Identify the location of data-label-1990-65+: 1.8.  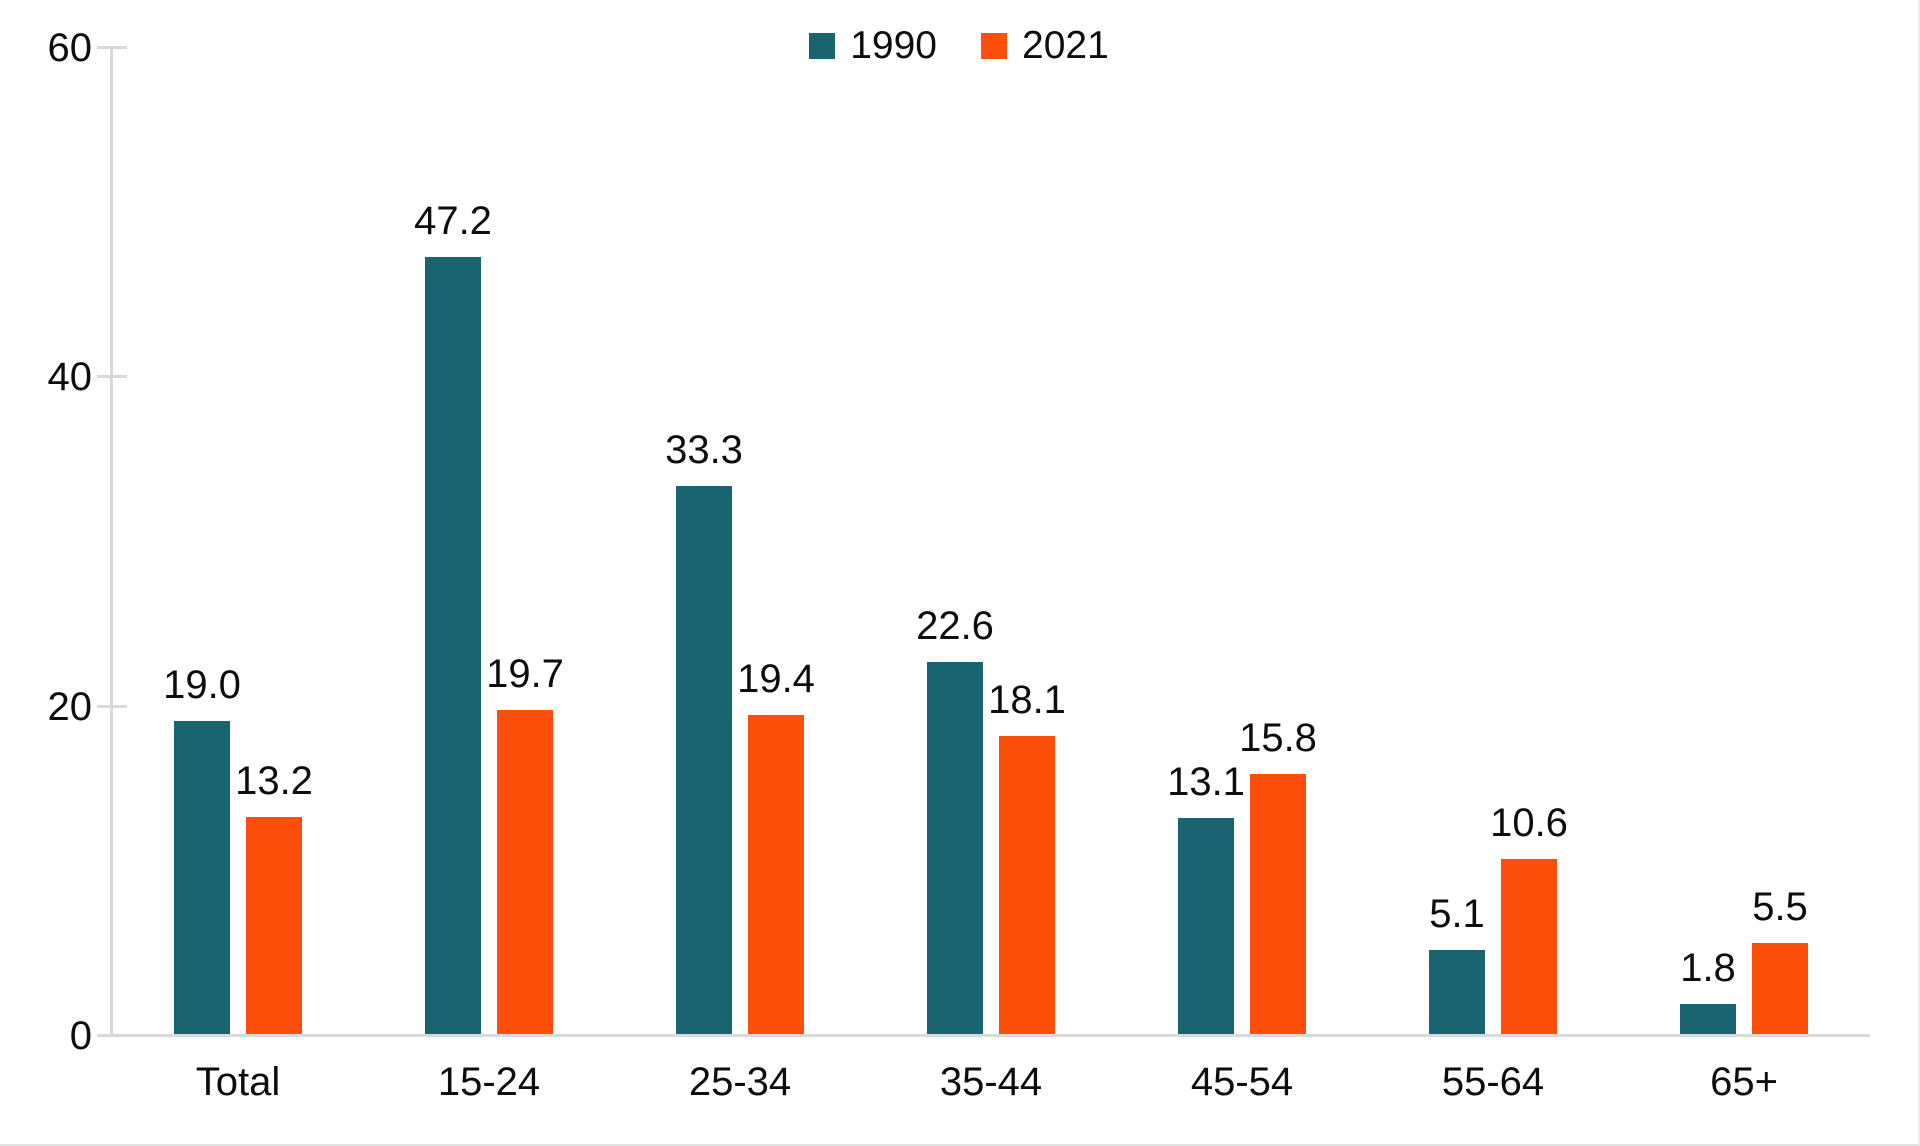
(1708, 968).